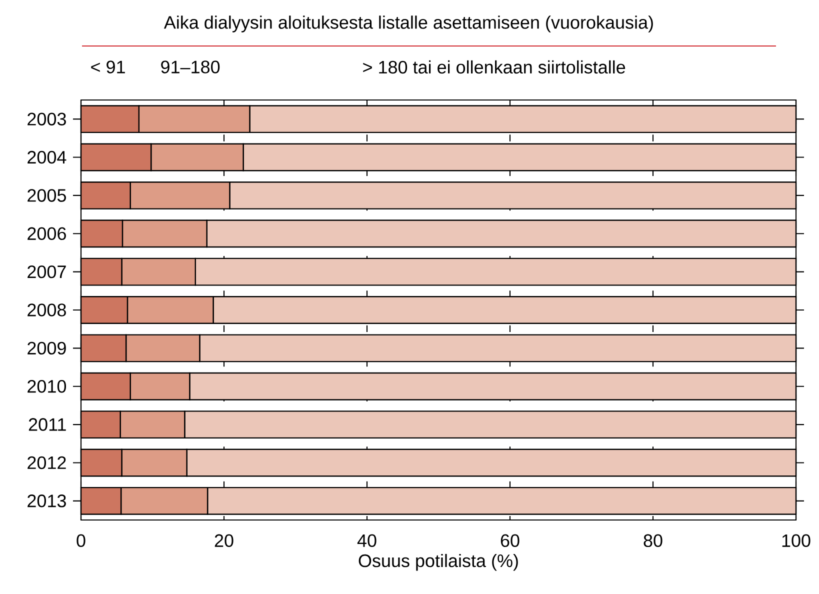 The width and height of the screenshot is (819, 594). What do you see at coordinates (510, 541) in the screenshot?
I see `x-tick-label: 60` at bounding box center [510, 541].